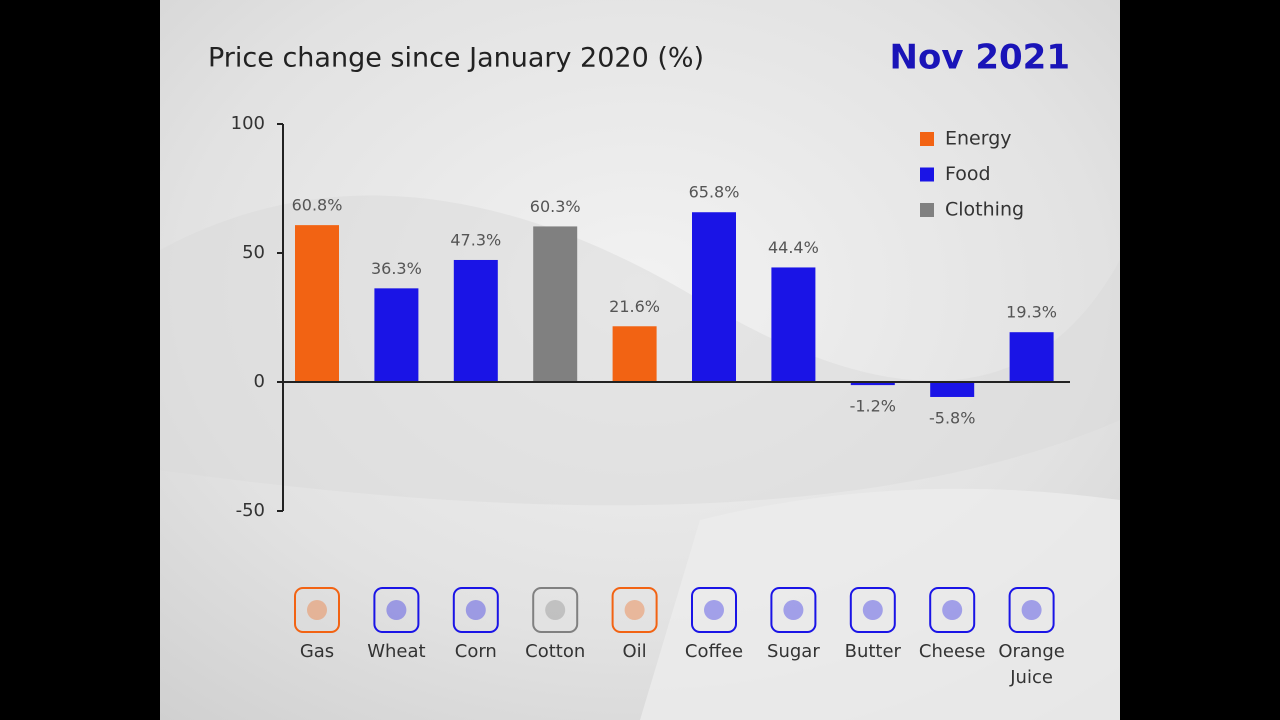 Image resolution: width=1280 pixels, height=720 pixels. What do you see at coordinates (259, 381) in the screenshot?
I see `y-tick-label: 0` at bounding box center [259, 381].